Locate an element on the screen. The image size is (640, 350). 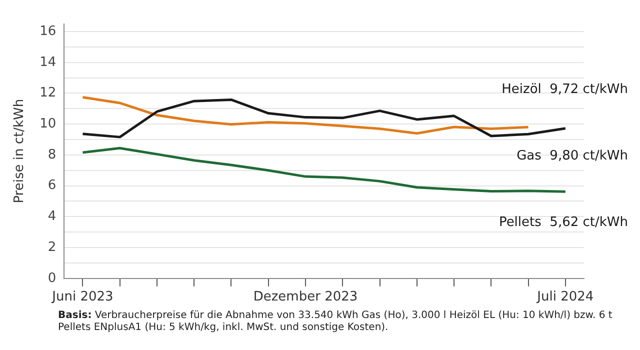
x-tick-label: Juni 2023 is located at coordinates (82, 297).